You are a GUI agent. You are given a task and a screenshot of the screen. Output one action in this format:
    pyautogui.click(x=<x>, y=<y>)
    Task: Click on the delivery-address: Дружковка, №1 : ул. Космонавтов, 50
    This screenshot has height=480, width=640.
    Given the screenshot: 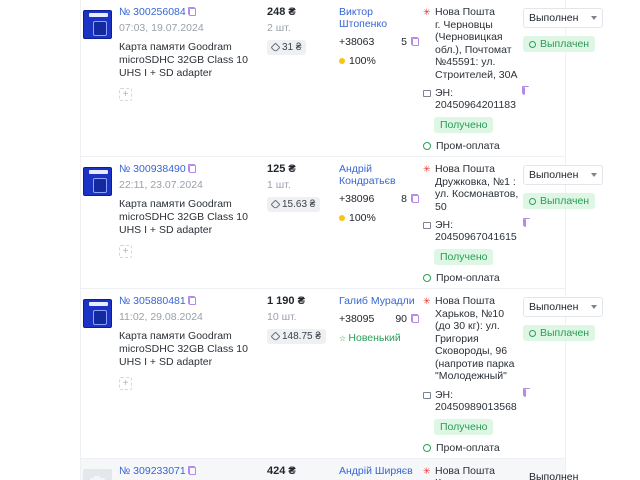 What is the action you would take?
    pyautogui.click(x=477, y=194)
    